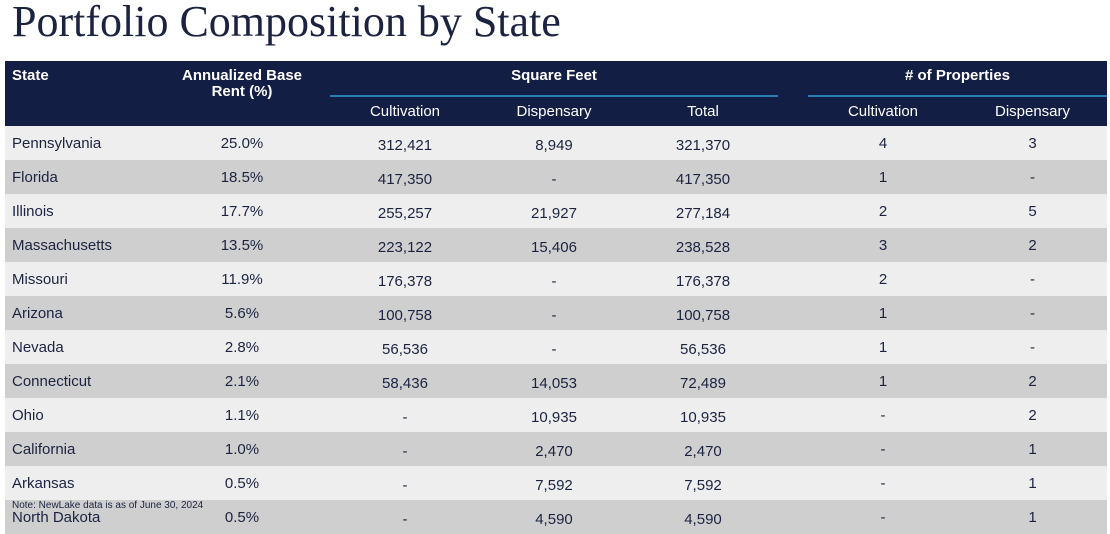  I want to click on cell-sf-cultivation: 312,421, so click(405, 143).